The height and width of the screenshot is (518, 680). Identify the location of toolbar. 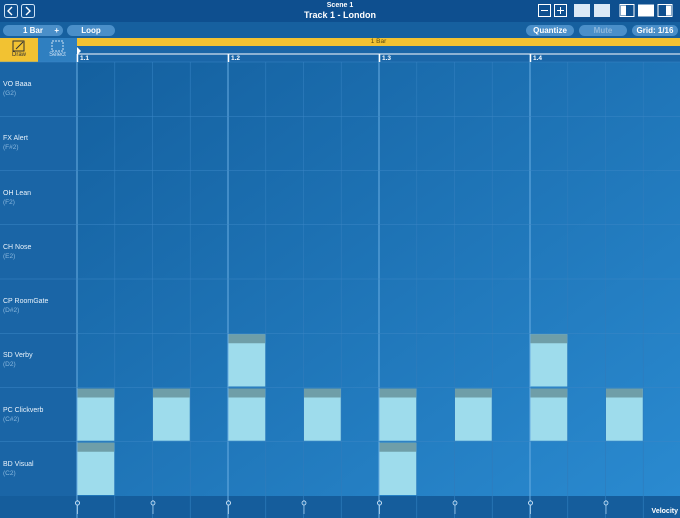
(340, 30).